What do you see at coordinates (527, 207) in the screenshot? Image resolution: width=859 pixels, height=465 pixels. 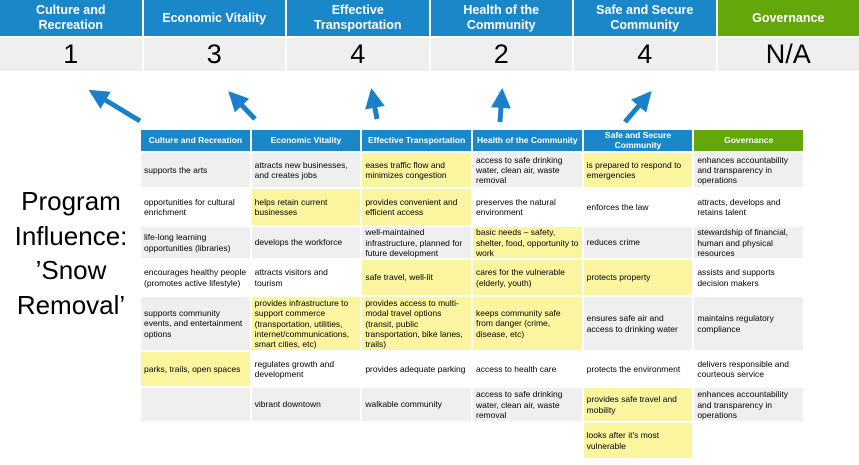 I see `matrix-cell-r2-c4: preserves the natural environment` at bounding box center [527, 207].